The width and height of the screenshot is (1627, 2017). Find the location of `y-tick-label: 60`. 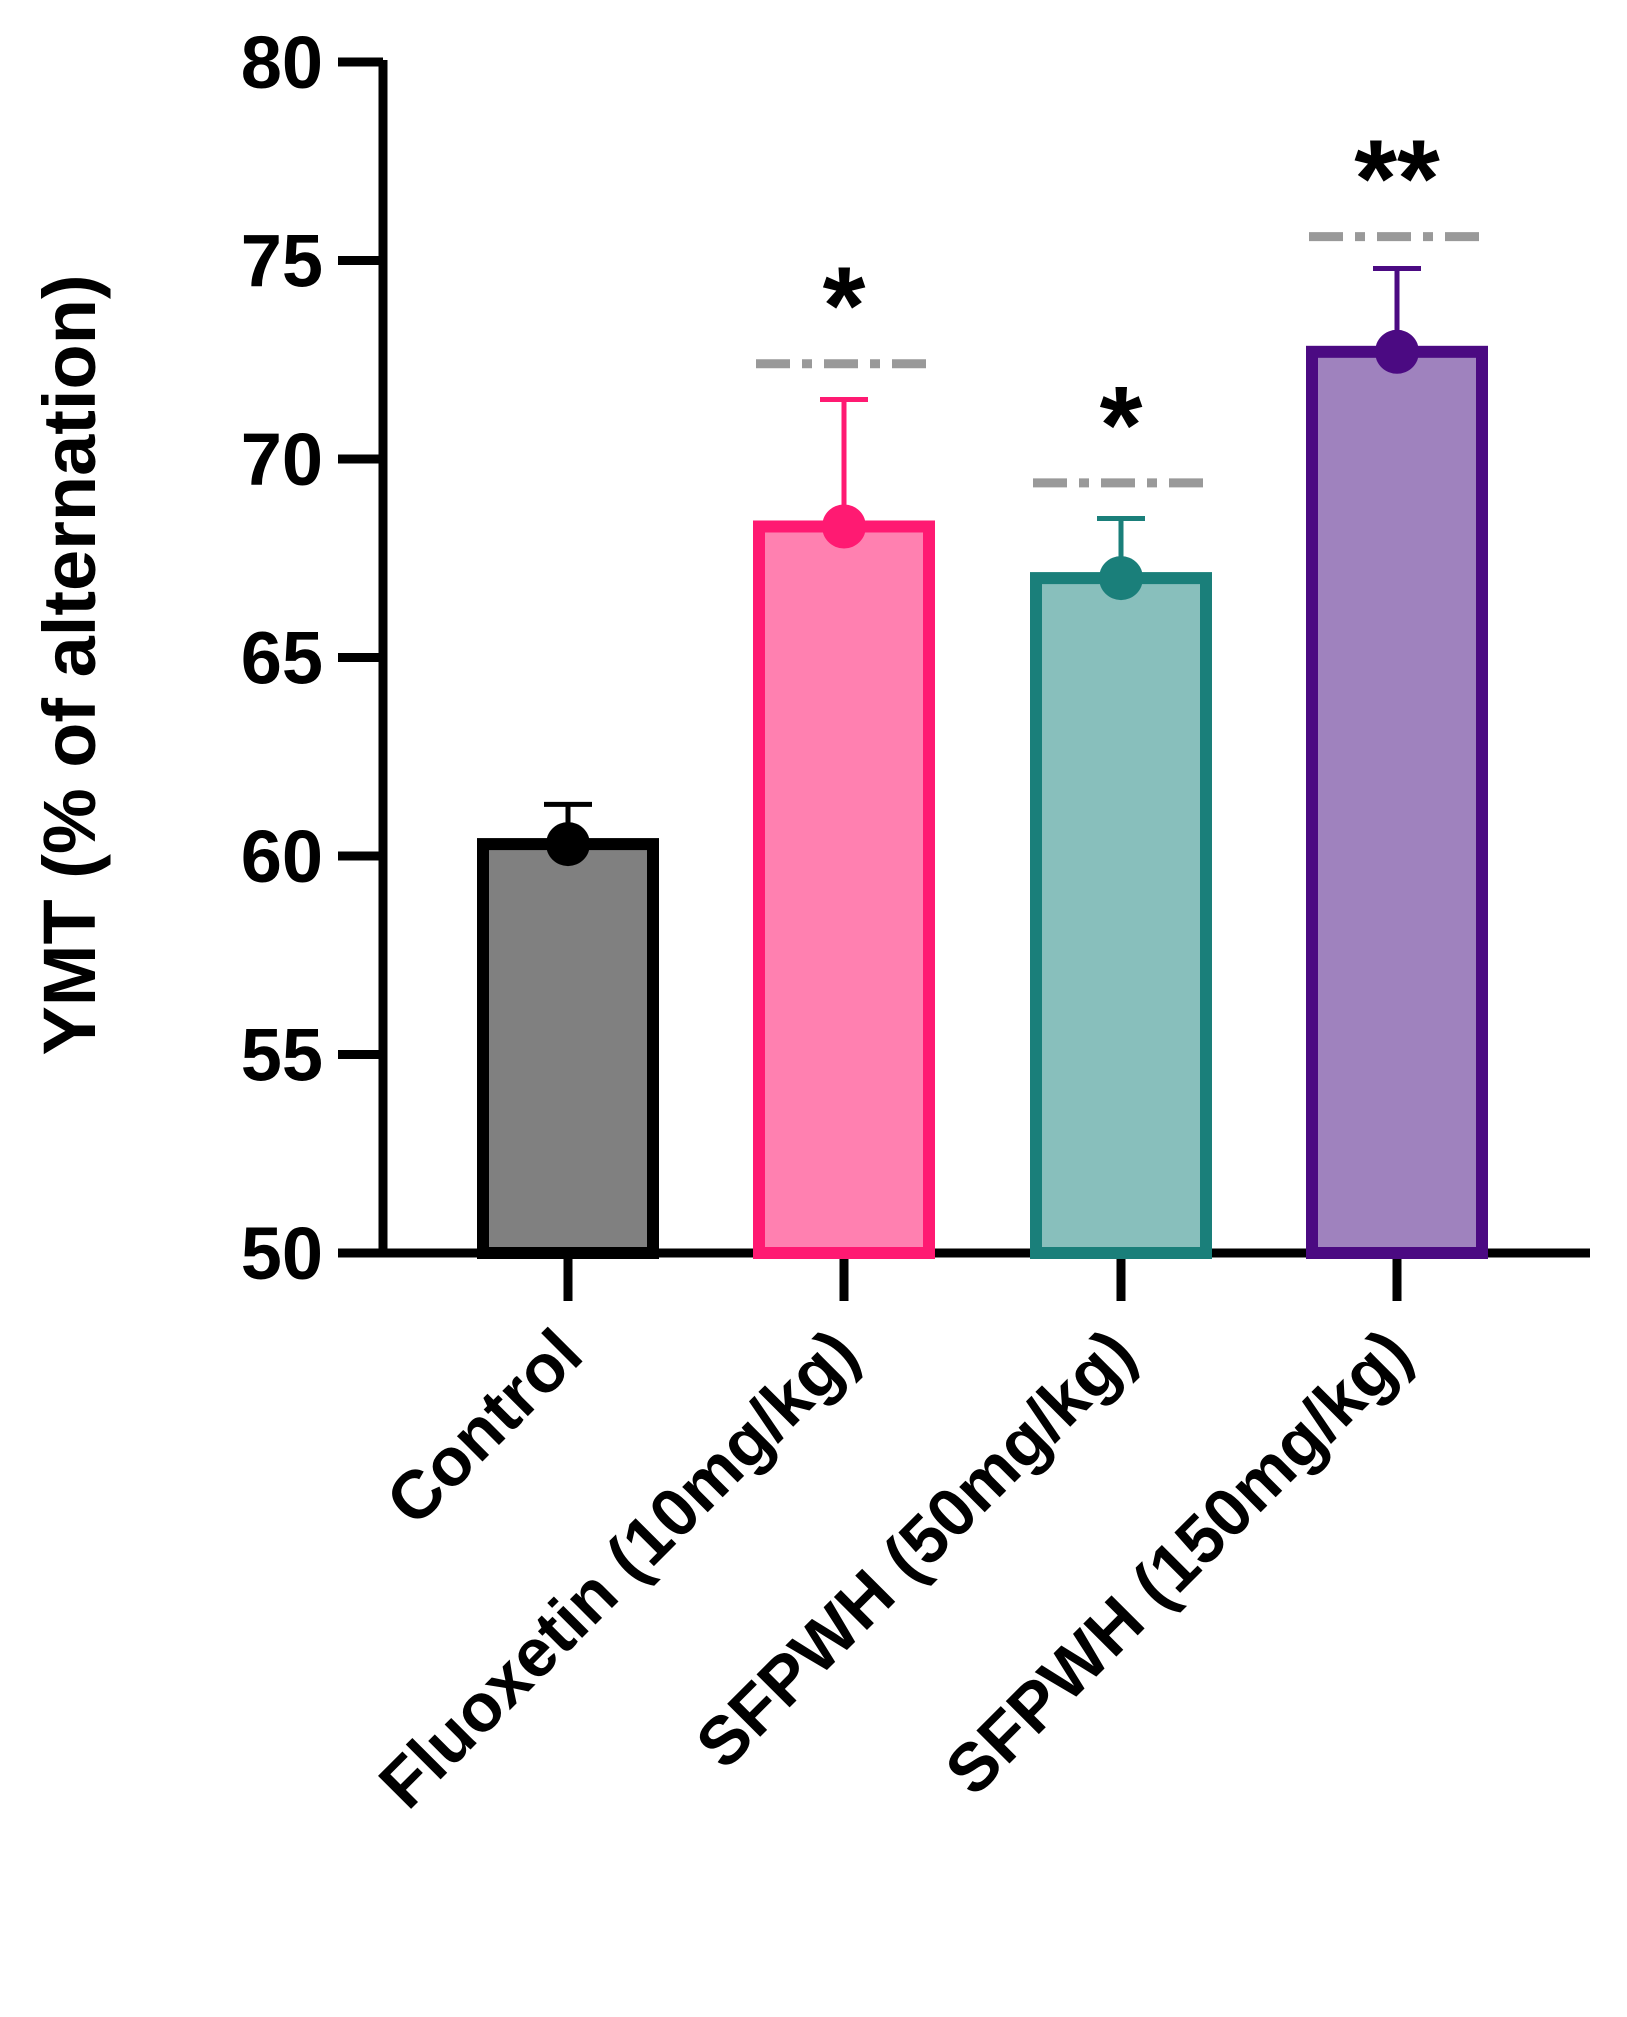

y-tick-label: 60 is located at coordinates (282, 856).